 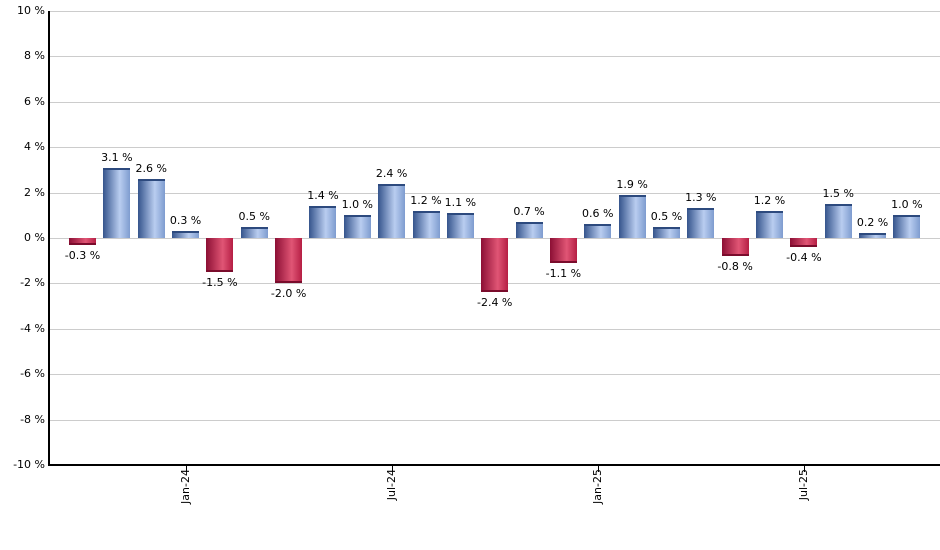 What do you see at coordinates (391, 485) in the screenshot?
I see `x-axis-tick-label: Jul-24` at bounding box center [391, 485].